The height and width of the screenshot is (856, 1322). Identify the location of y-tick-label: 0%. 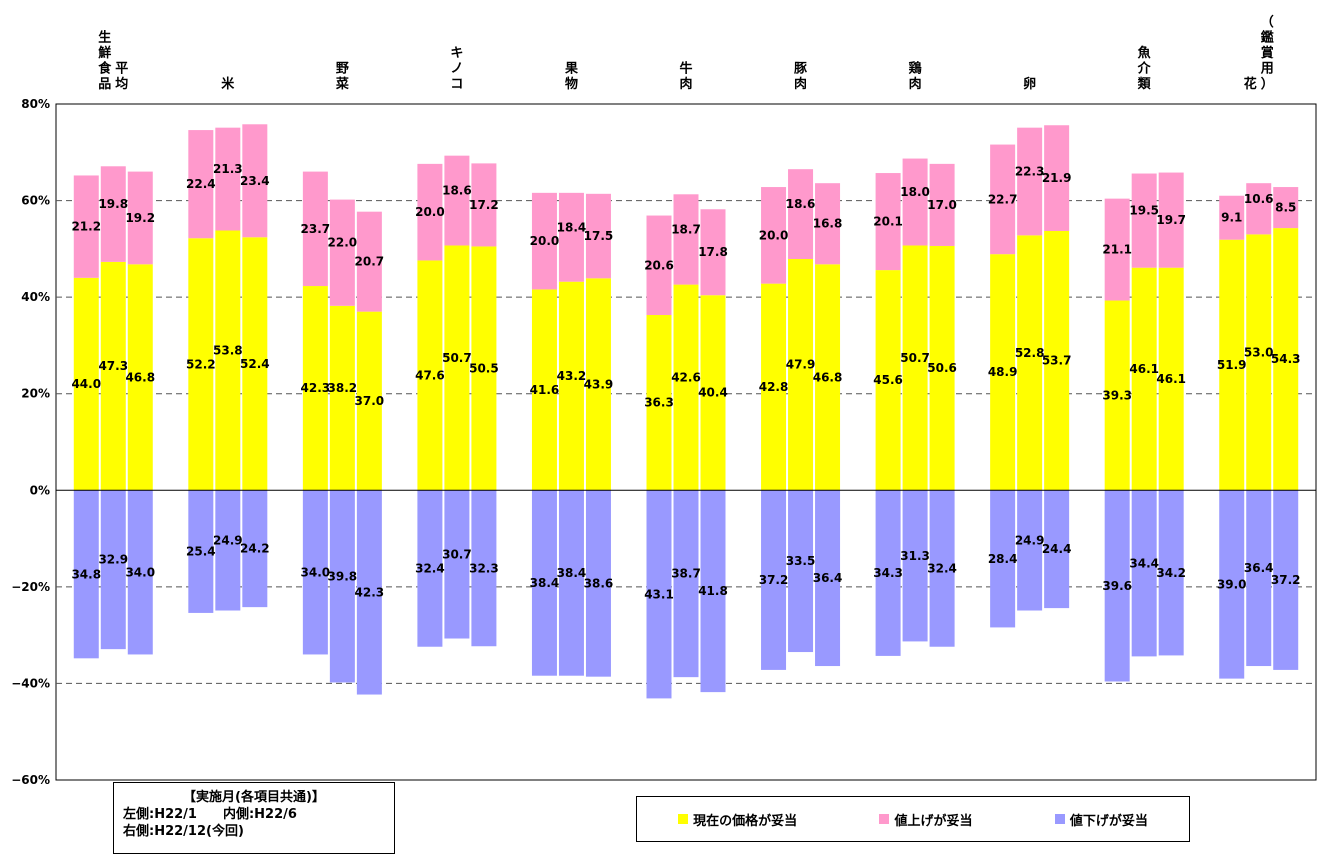
(40, 490).